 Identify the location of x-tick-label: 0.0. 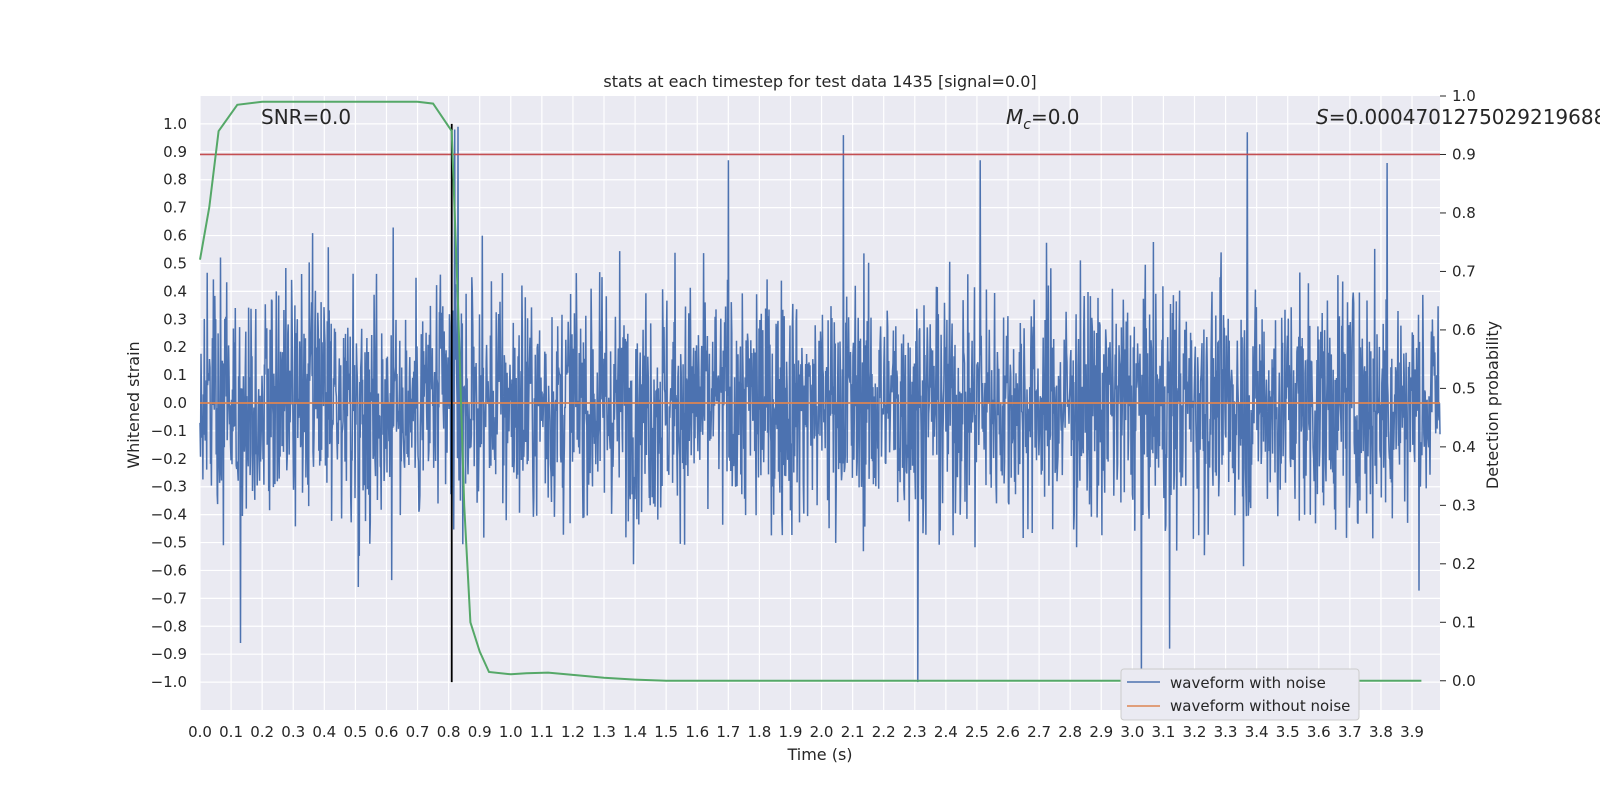
(200, 732).